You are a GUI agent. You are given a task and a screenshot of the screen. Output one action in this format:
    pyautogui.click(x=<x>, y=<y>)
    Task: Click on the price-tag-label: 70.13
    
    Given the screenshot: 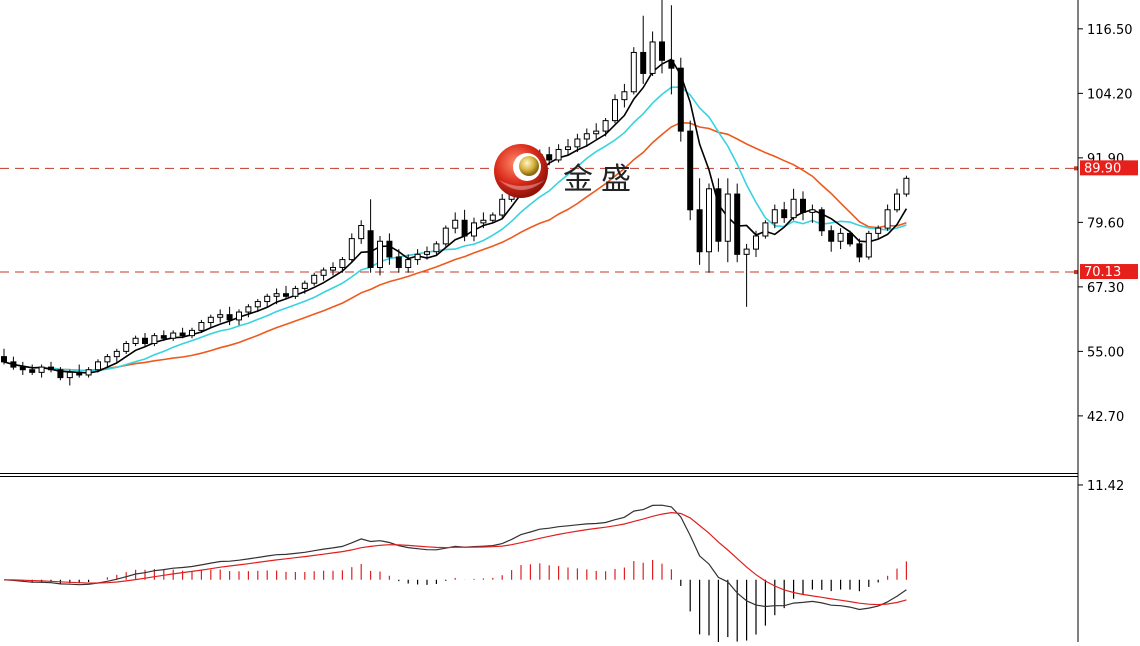 What is the action you would take?
    pyautogui.click(x=1102, y=272)
    